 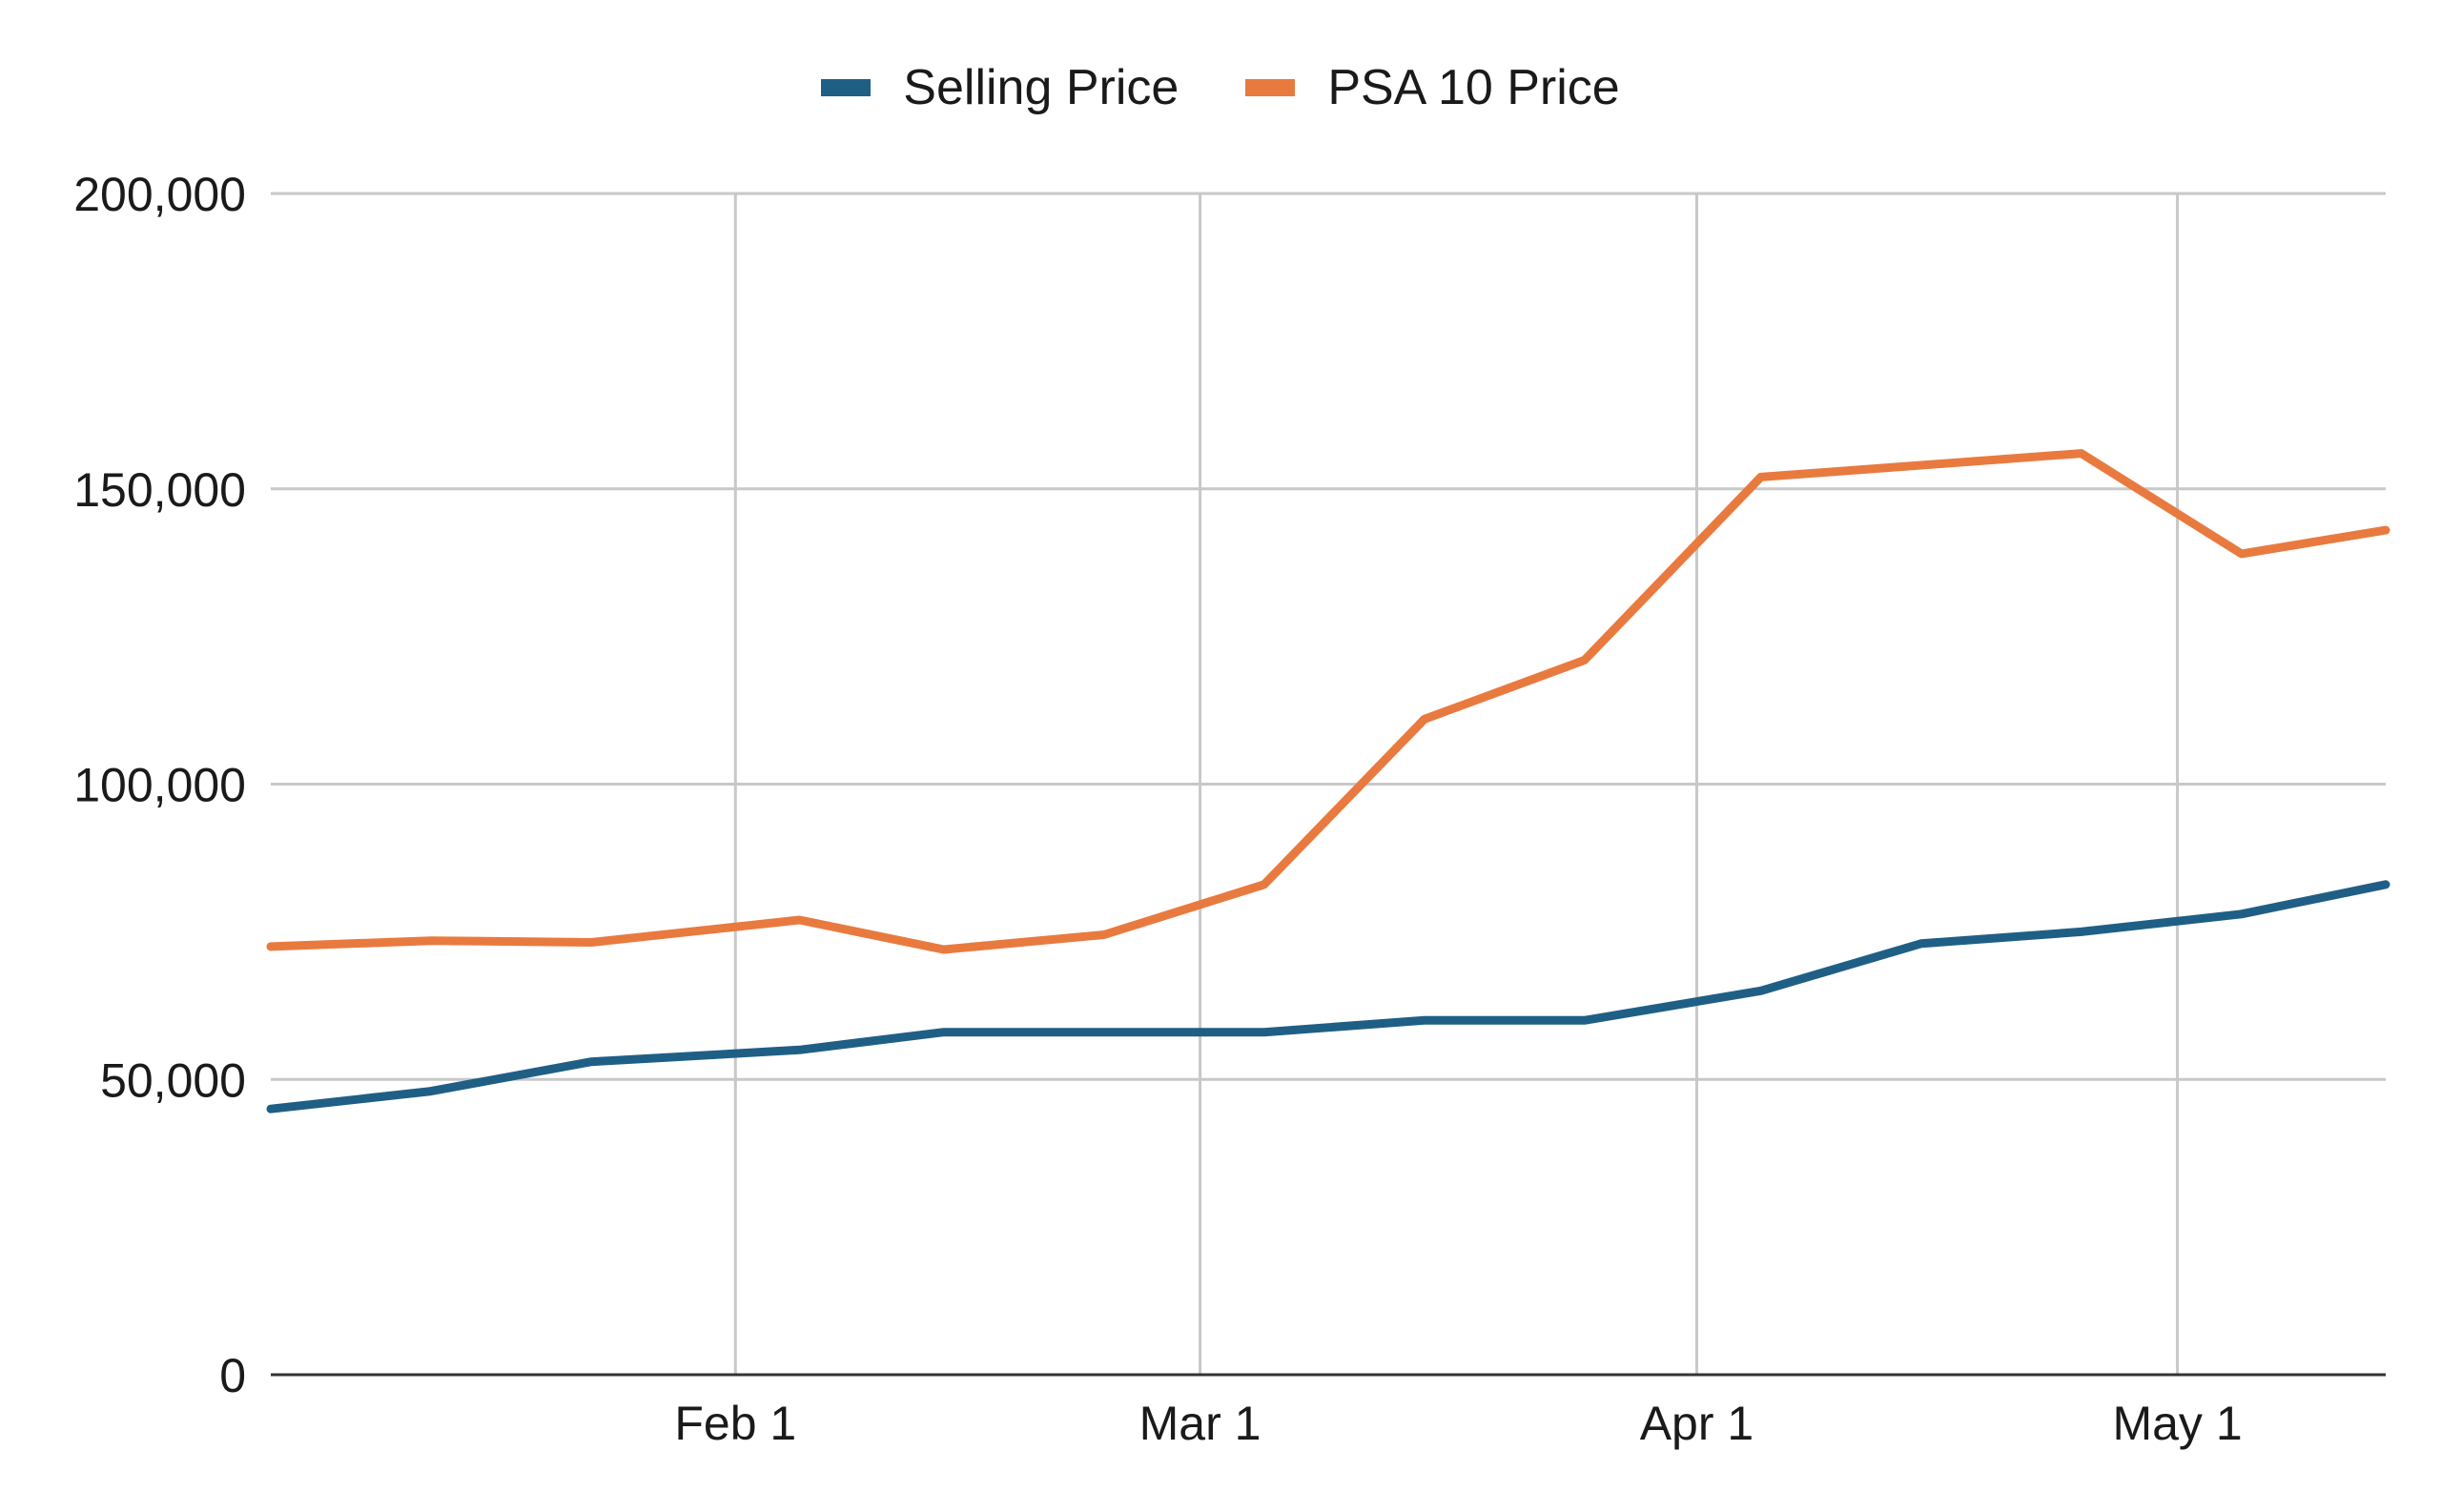 What do you see at coordinates (232, 1375) in the screenshot?
I see `y-tick-label: 0` at bounding box center [232, 1375].